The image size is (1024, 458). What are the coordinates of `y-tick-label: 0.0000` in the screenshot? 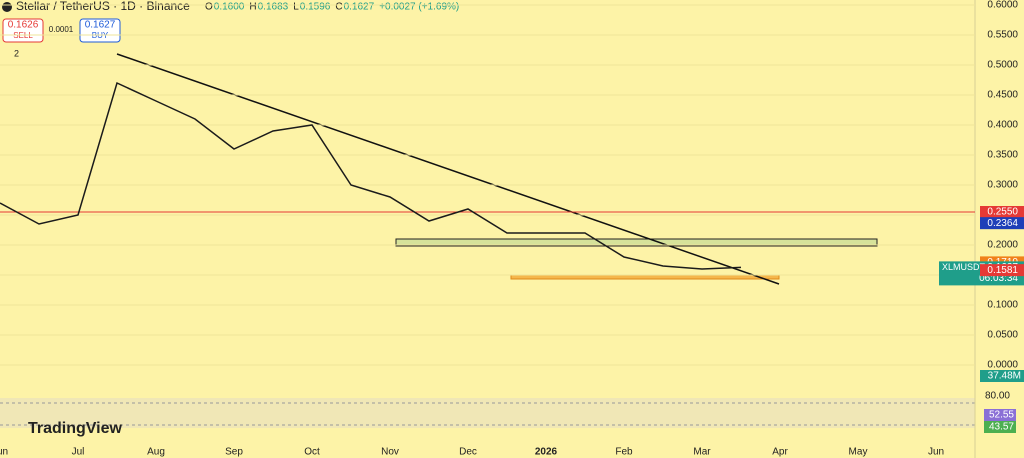 It's located at (1002, 365).